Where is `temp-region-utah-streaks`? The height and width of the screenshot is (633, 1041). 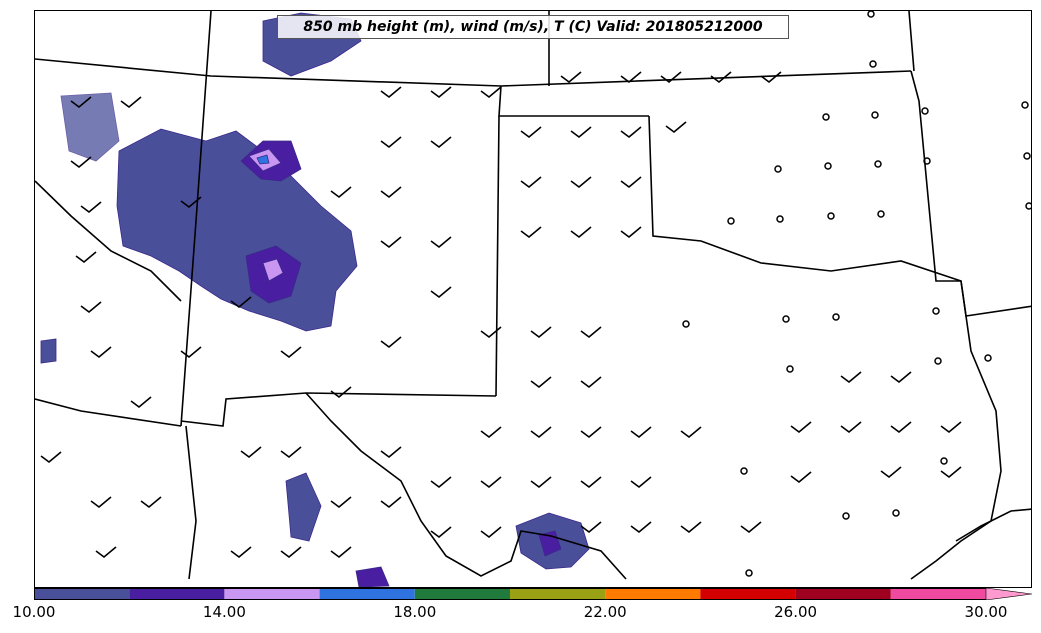
temp-region-utah-streaks is located at coordinates (90, 127).